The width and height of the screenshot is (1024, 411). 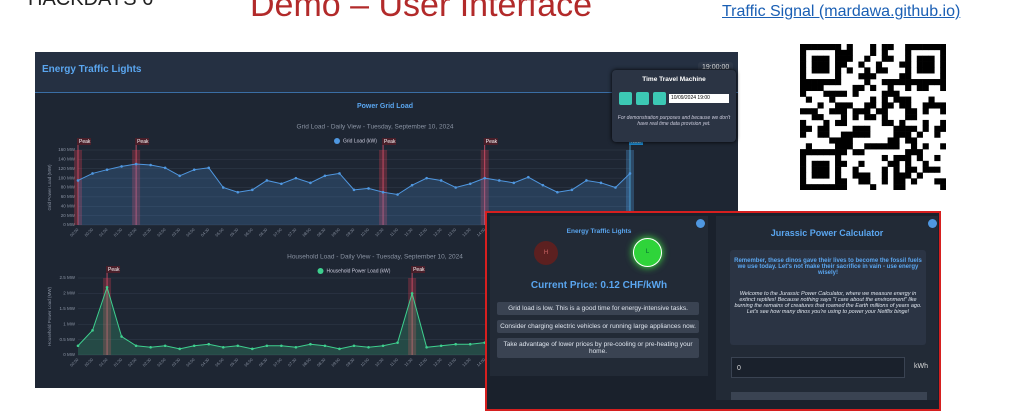 I want to click on play-button, so click(x=642, y=98).